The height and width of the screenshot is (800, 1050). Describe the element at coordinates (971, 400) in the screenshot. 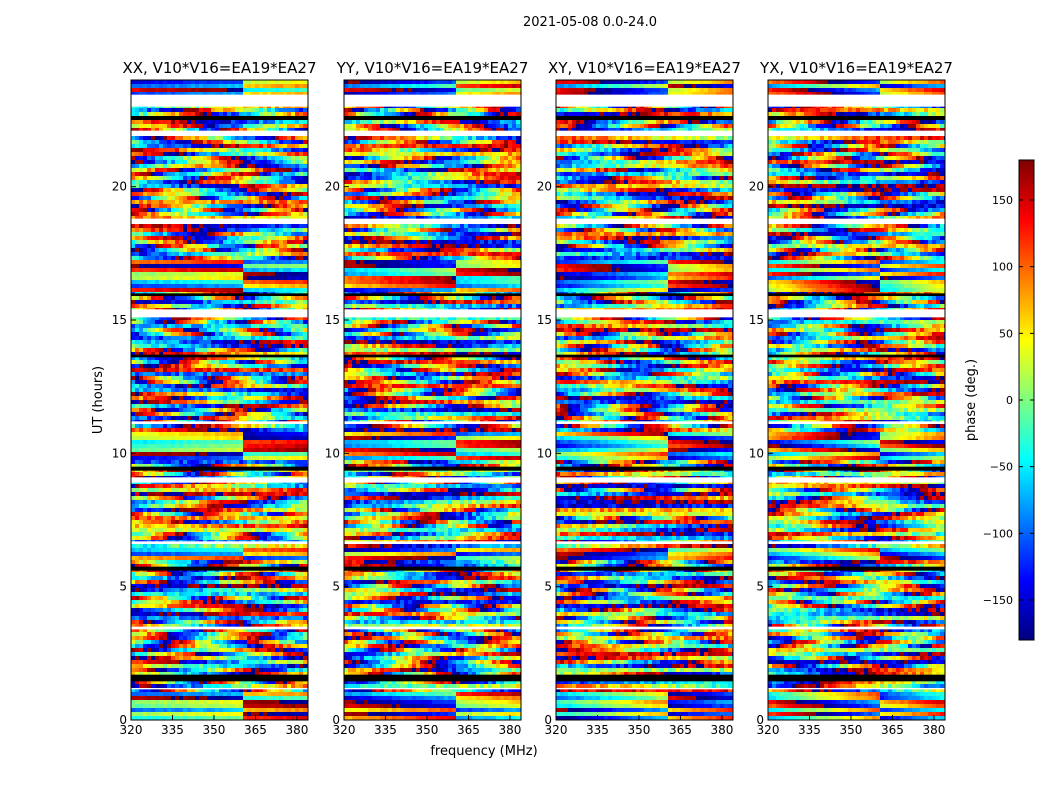

I see `colorbar-label: phase (deg.)` at that location.